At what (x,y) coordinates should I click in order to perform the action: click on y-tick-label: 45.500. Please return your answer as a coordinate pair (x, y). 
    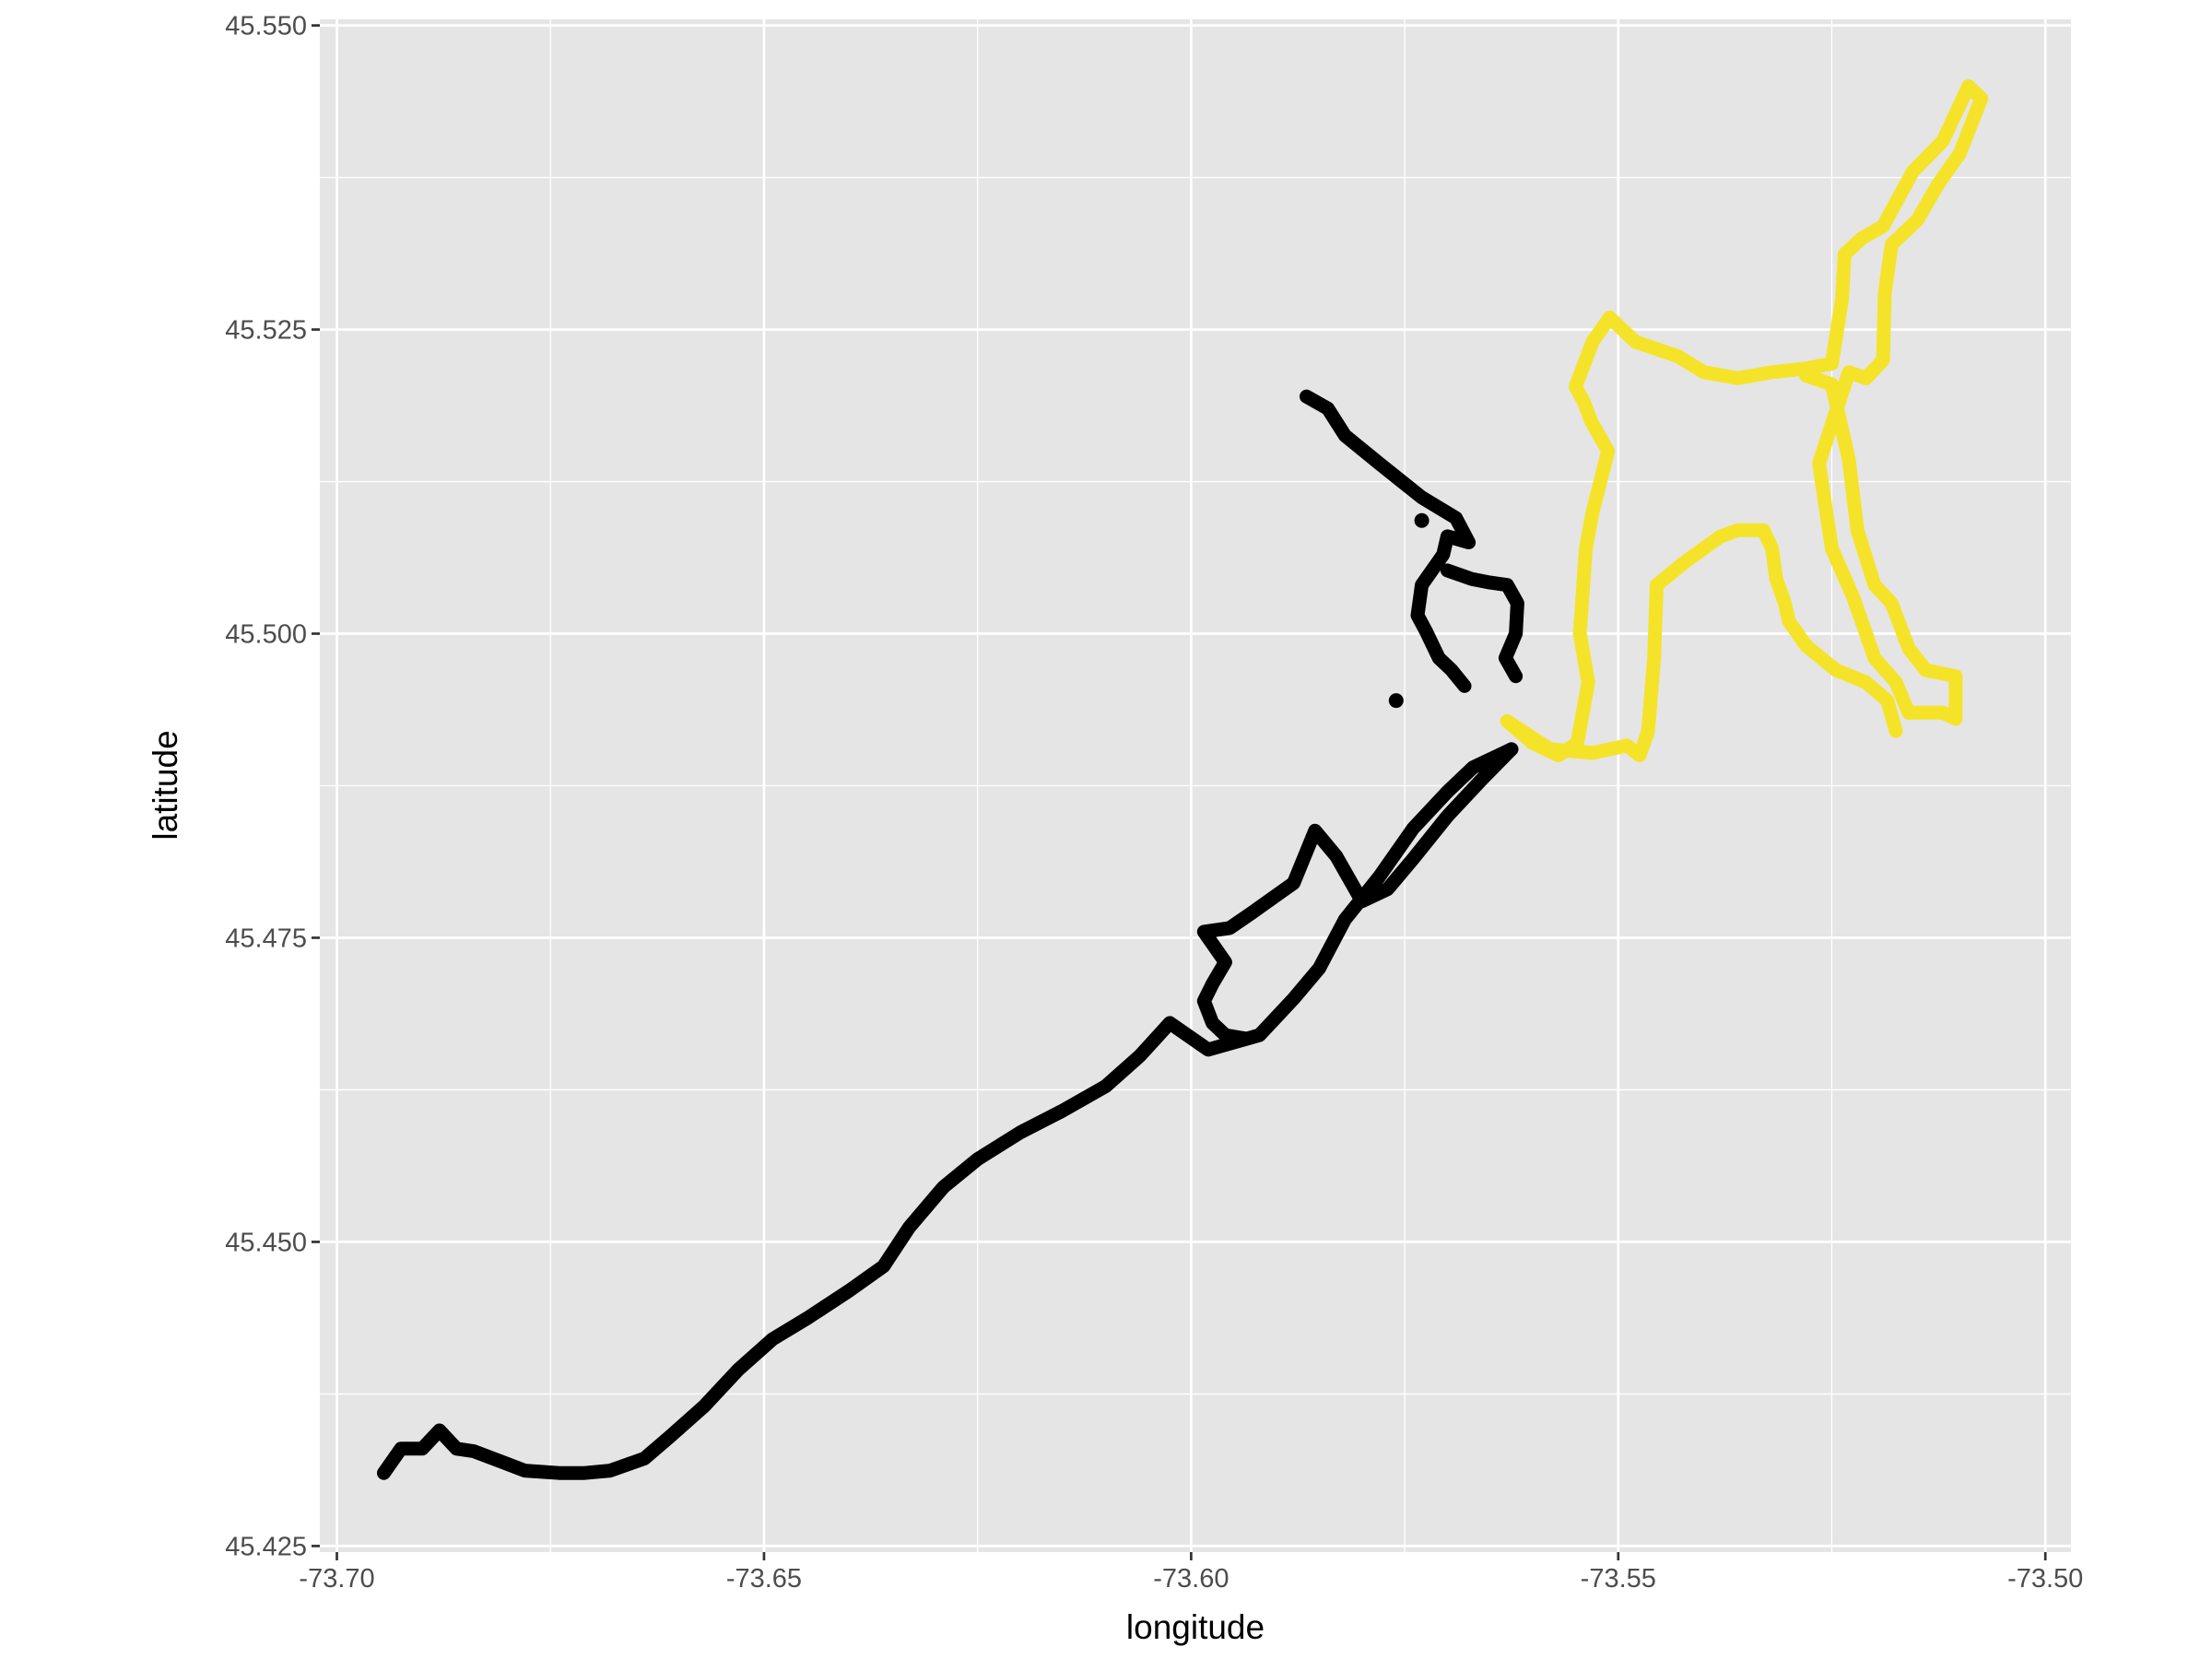
    Looking at the image, I should click on (266, 635).